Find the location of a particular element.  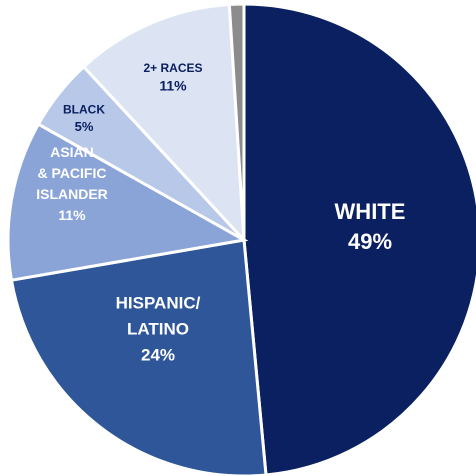

slice-category-label: ASIAN is located at coordinates (72, 152).